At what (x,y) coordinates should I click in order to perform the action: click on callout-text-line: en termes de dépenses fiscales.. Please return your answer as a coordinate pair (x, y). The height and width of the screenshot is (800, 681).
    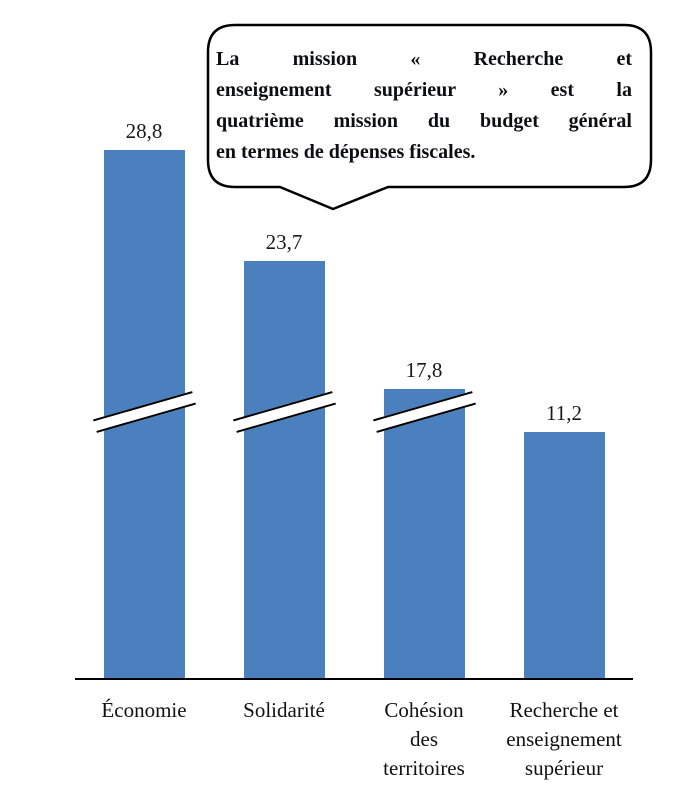
    Looking at the image, I should click on (346, 152).